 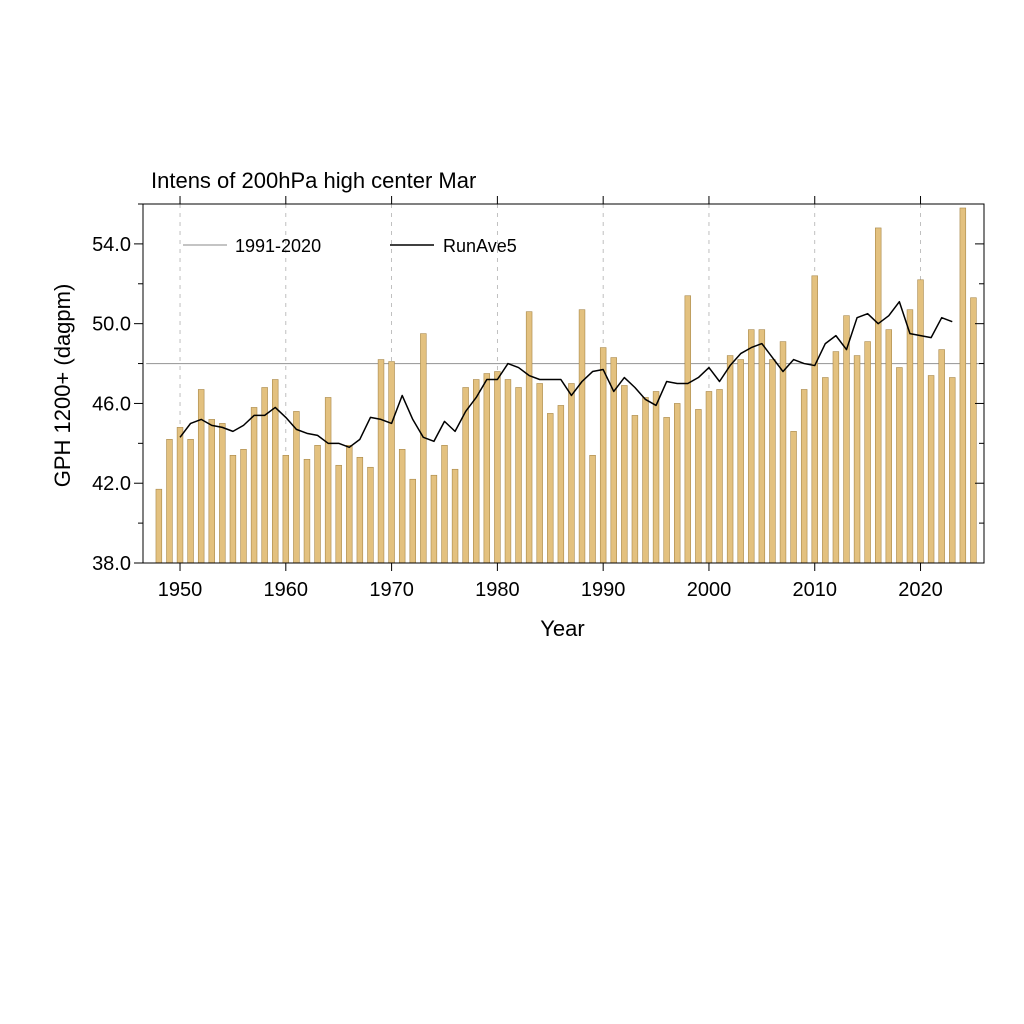 I want to click on bar-2025, so click(x=973, y=430).